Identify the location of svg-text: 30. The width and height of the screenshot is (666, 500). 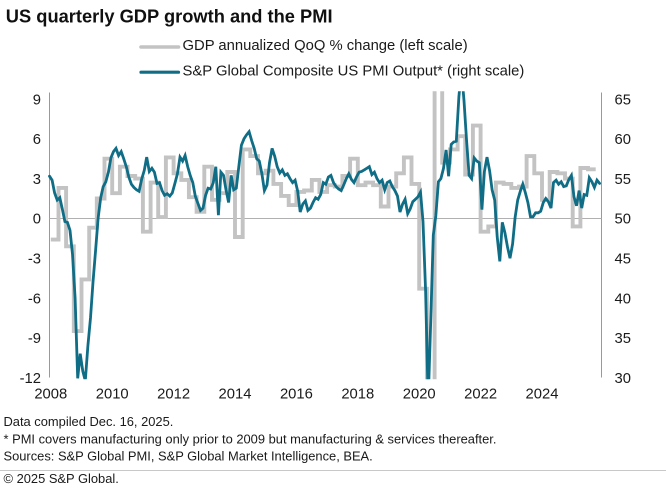
(623, 379).